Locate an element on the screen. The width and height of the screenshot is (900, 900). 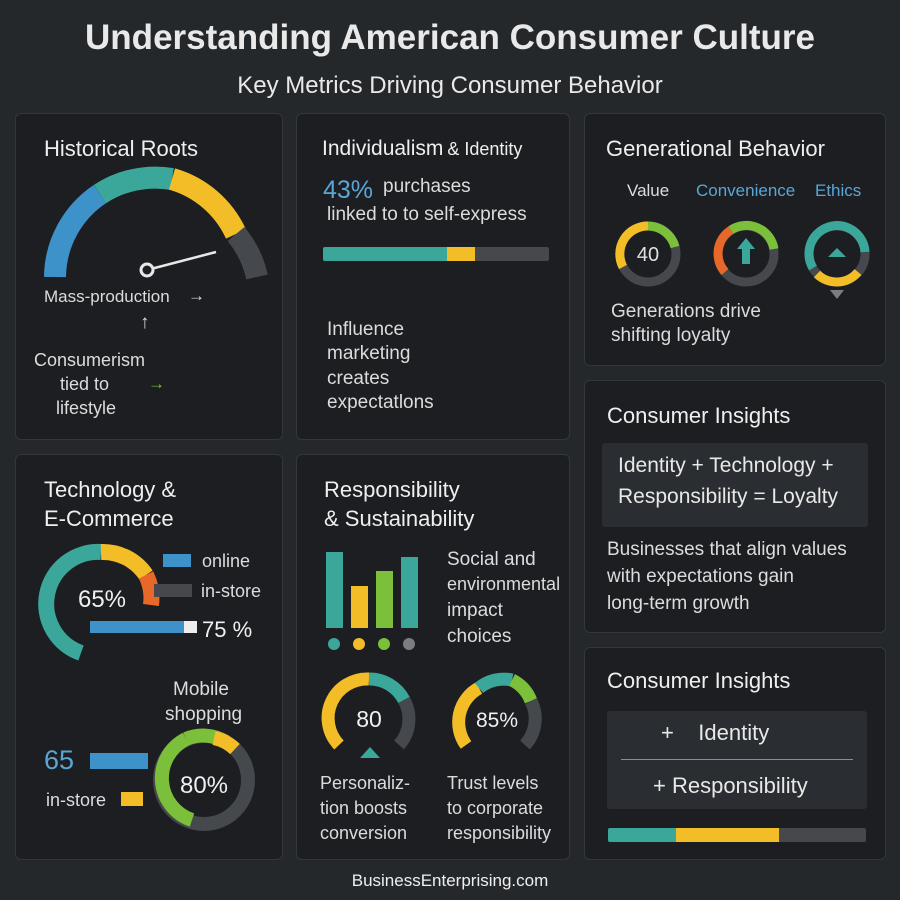
tech-gauge-65-text: 65% is located at coordinates (102, 599).